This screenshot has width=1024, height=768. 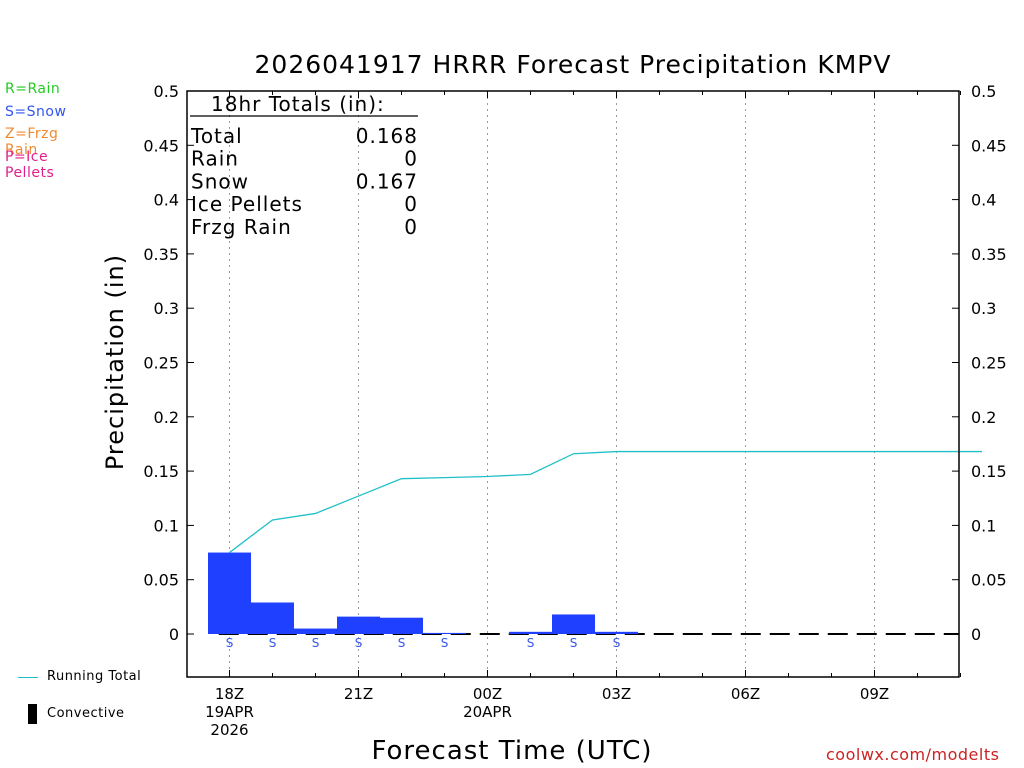 What do you see at coordinates (166, 308) in the screenshot?
I see `y-tick-label-left: 0.3` at bounding box center [166, 308].